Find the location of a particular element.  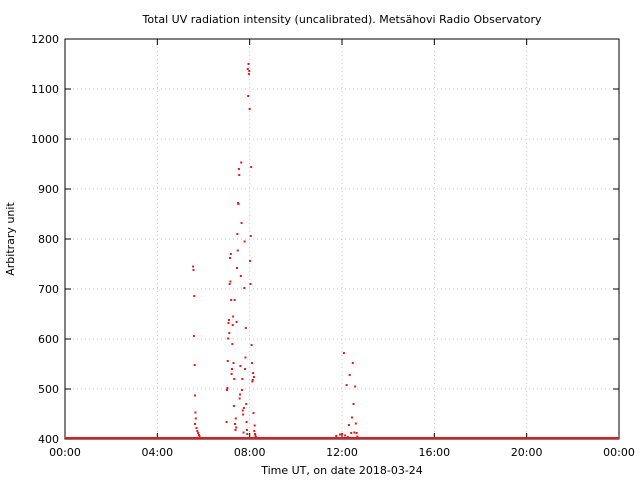

y-tick-label: 700 is located at coordinates (48, 289).